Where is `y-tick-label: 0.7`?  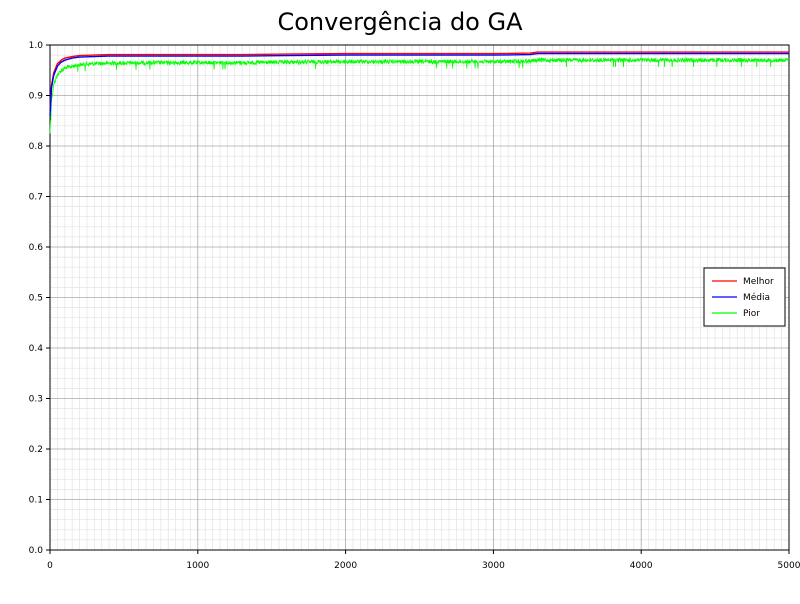
y-tick-label: 0.7 is located at coordinates (36, 198).